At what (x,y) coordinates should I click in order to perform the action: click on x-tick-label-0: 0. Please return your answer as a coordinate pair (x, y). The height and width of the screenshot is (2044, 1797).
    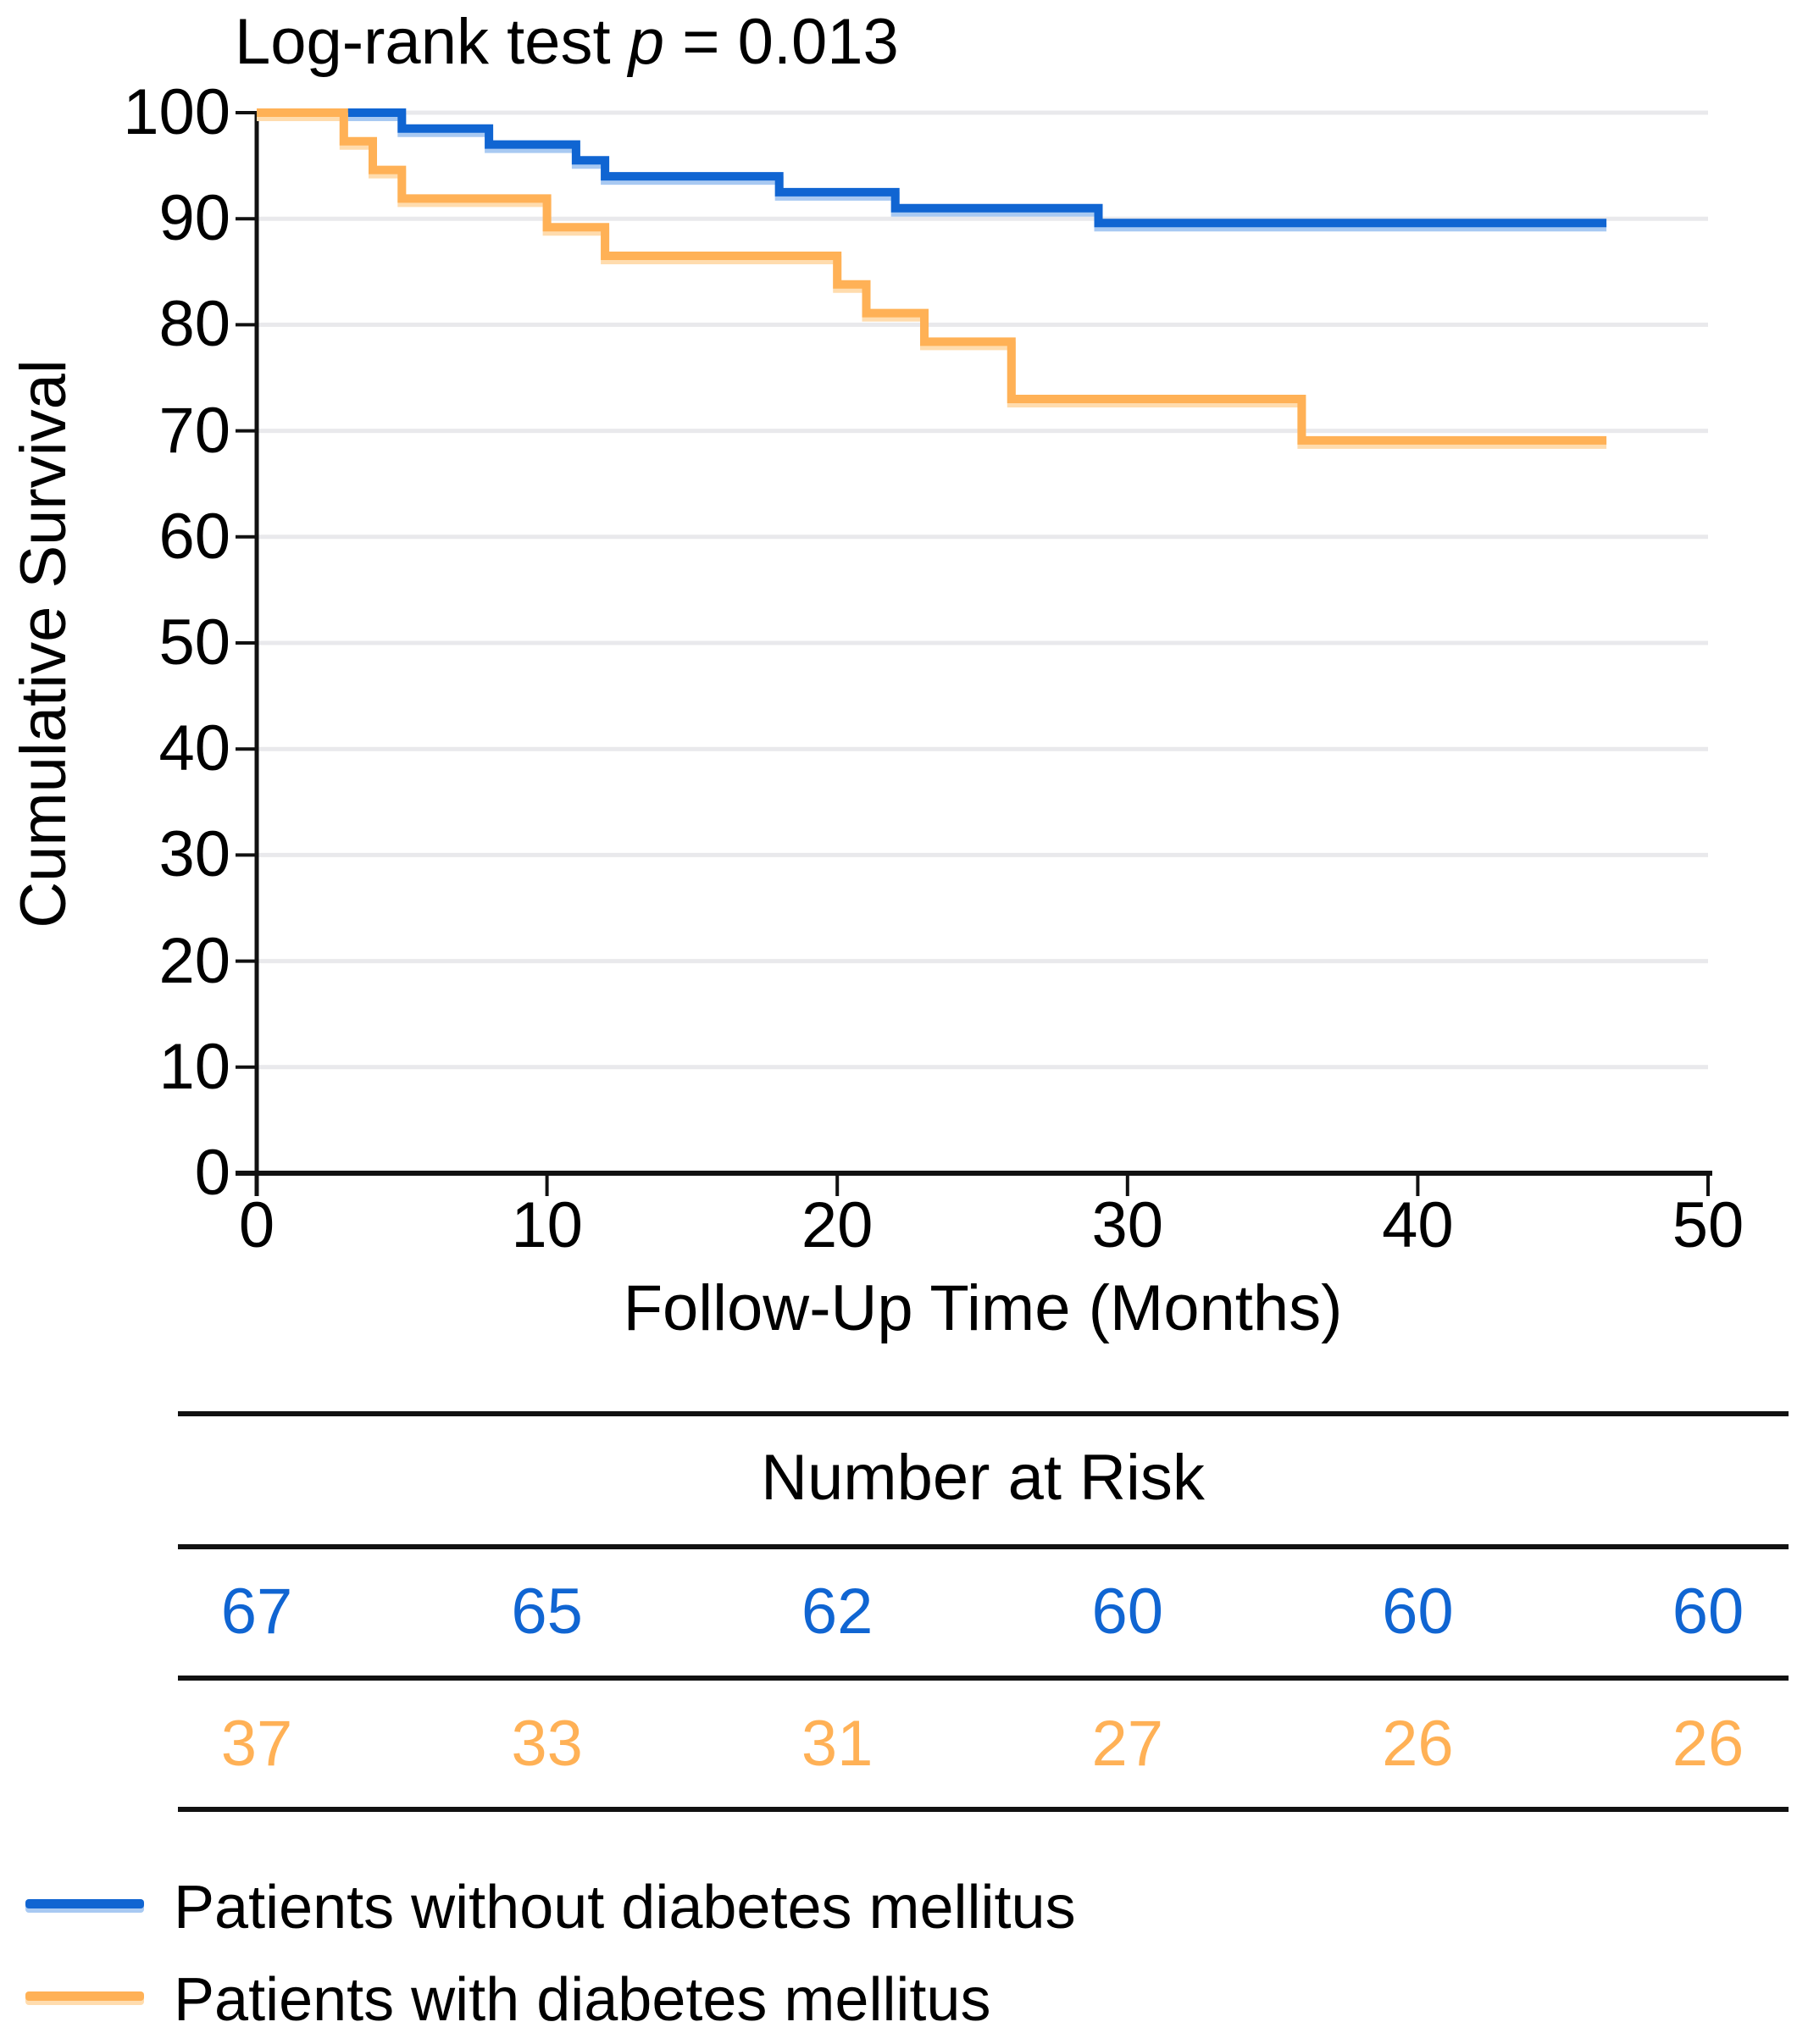
    Looking at the image, I should click on (256, 1225).